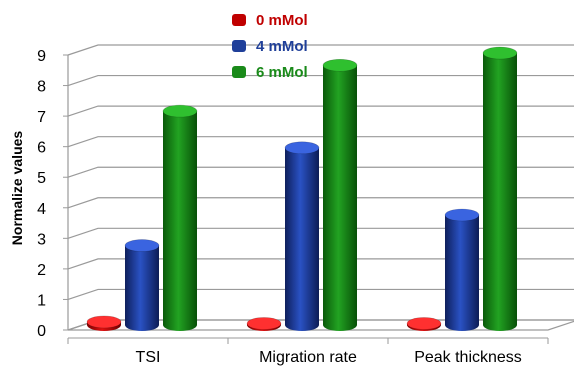 This screenshot has height=370, width=574. I want to click on x-category-label: Peak thickness, so click(468, 357).